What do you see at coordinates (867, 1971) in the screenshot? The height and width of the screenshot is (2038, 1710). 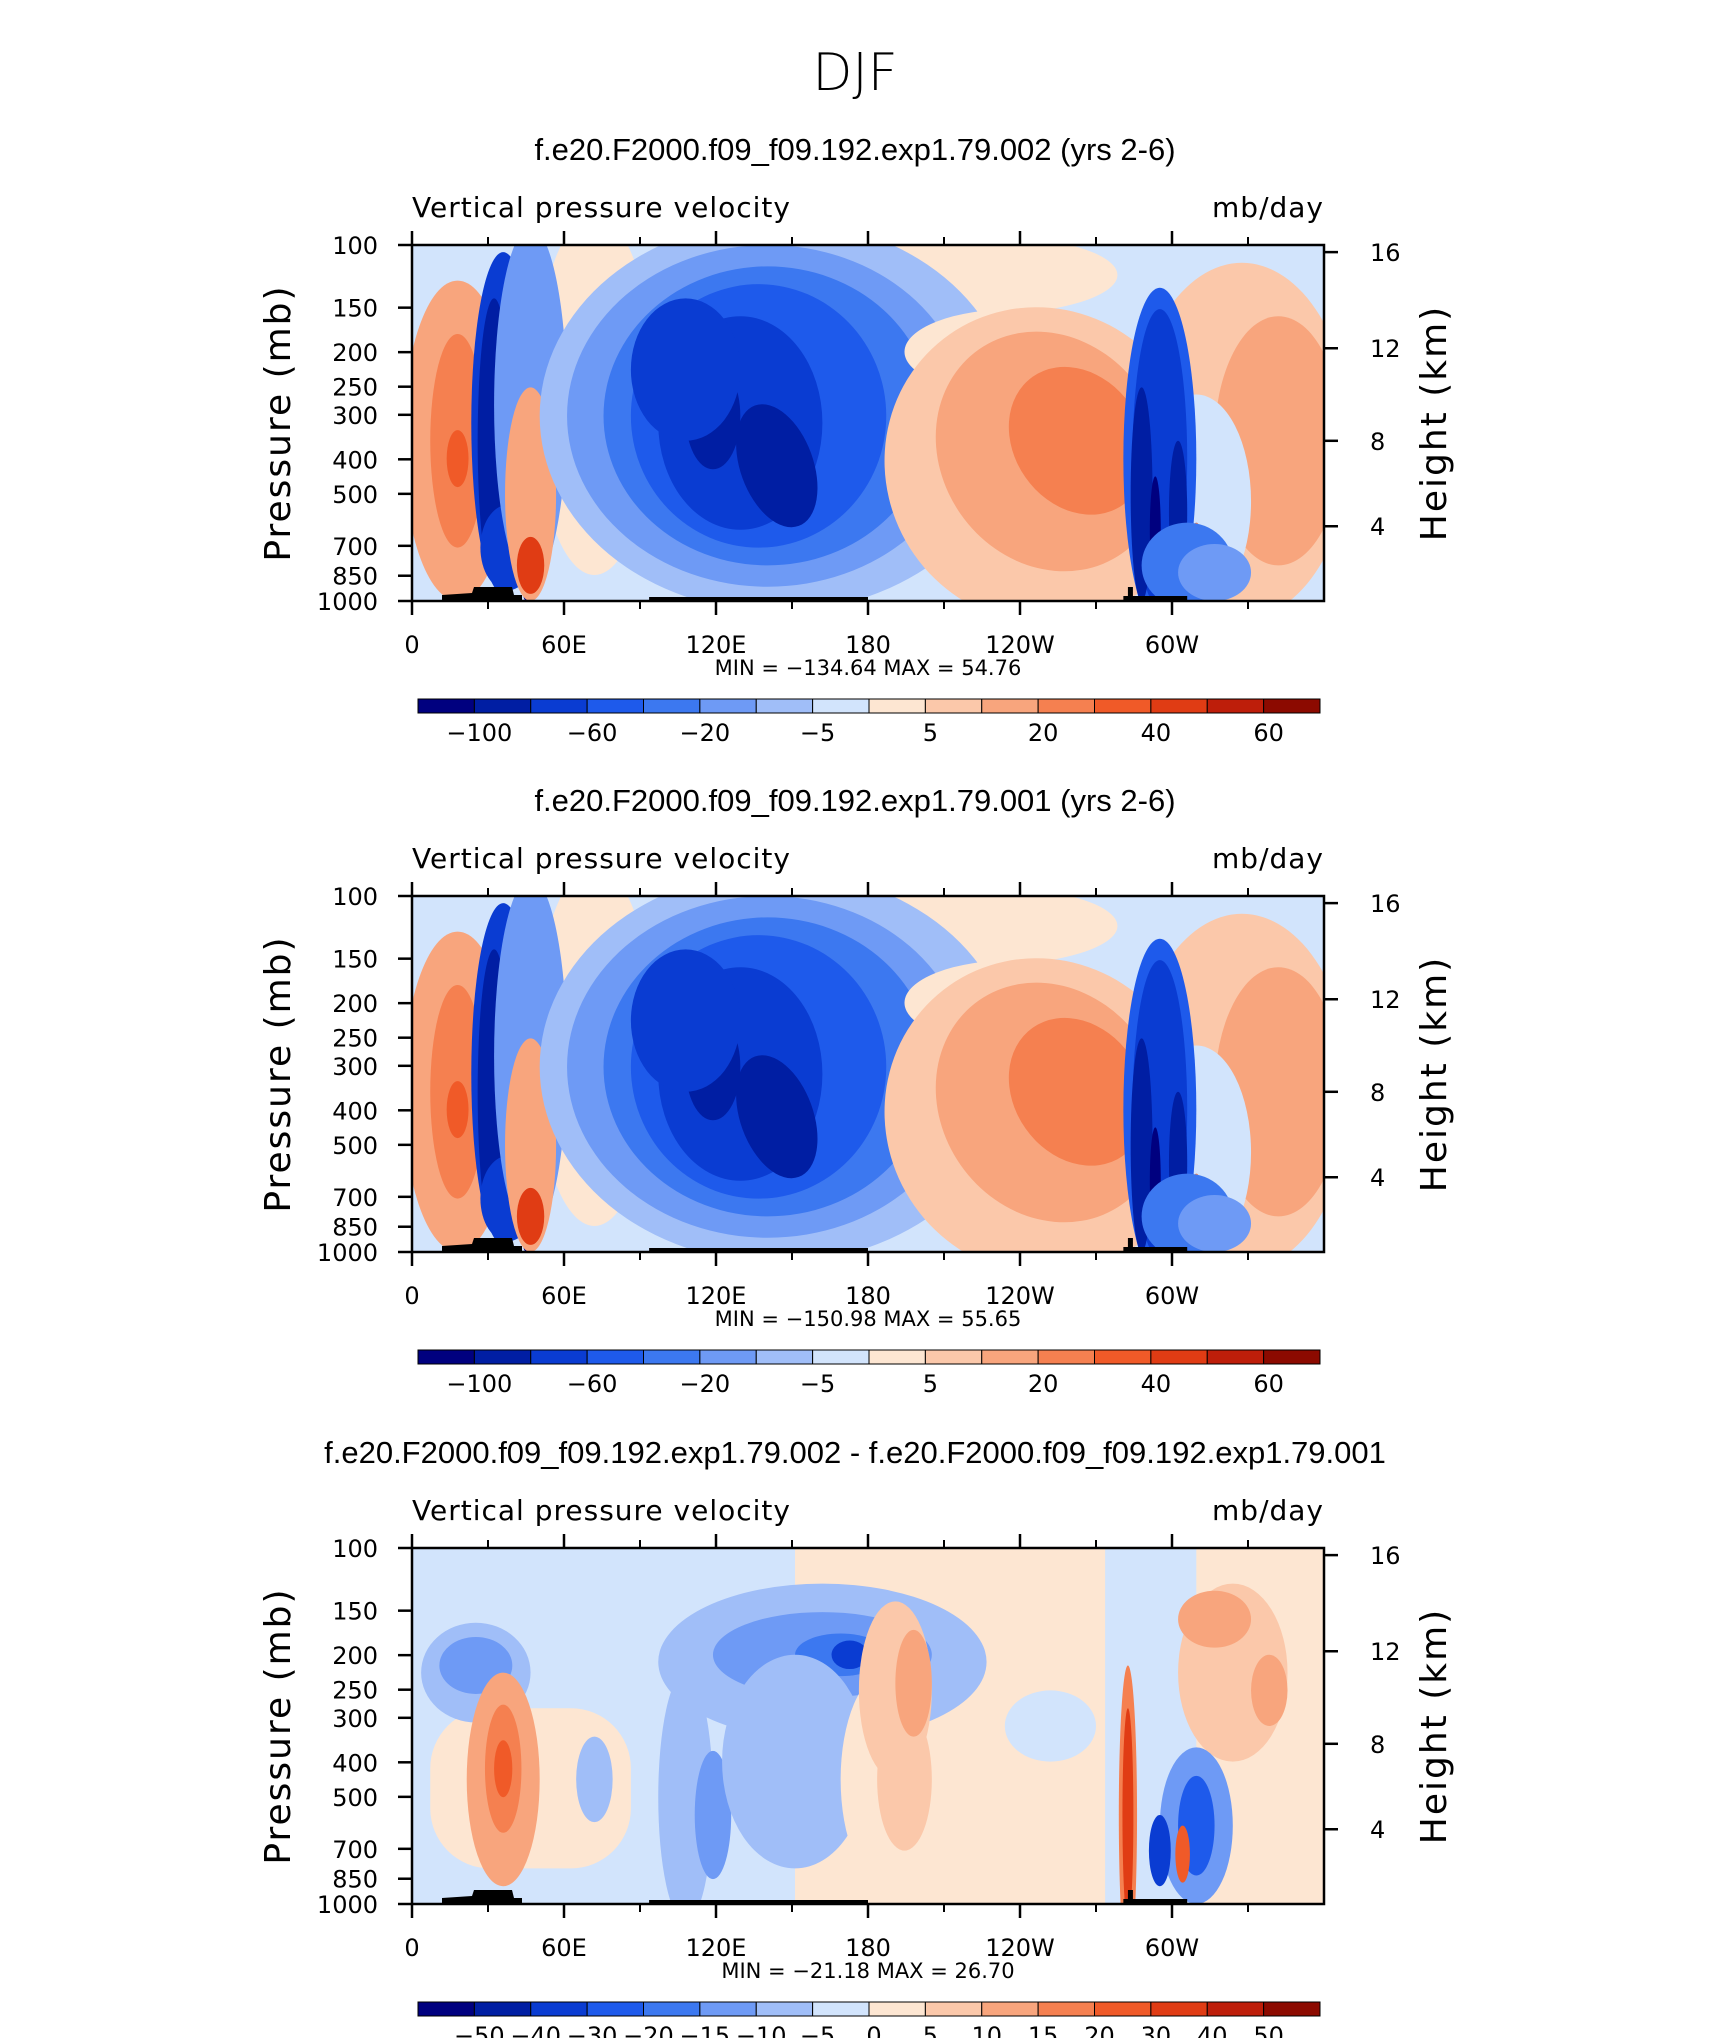 I see `min-max-stats: MIN = −21.18 MAX = 26.70` at bounding box center [867, 1971].